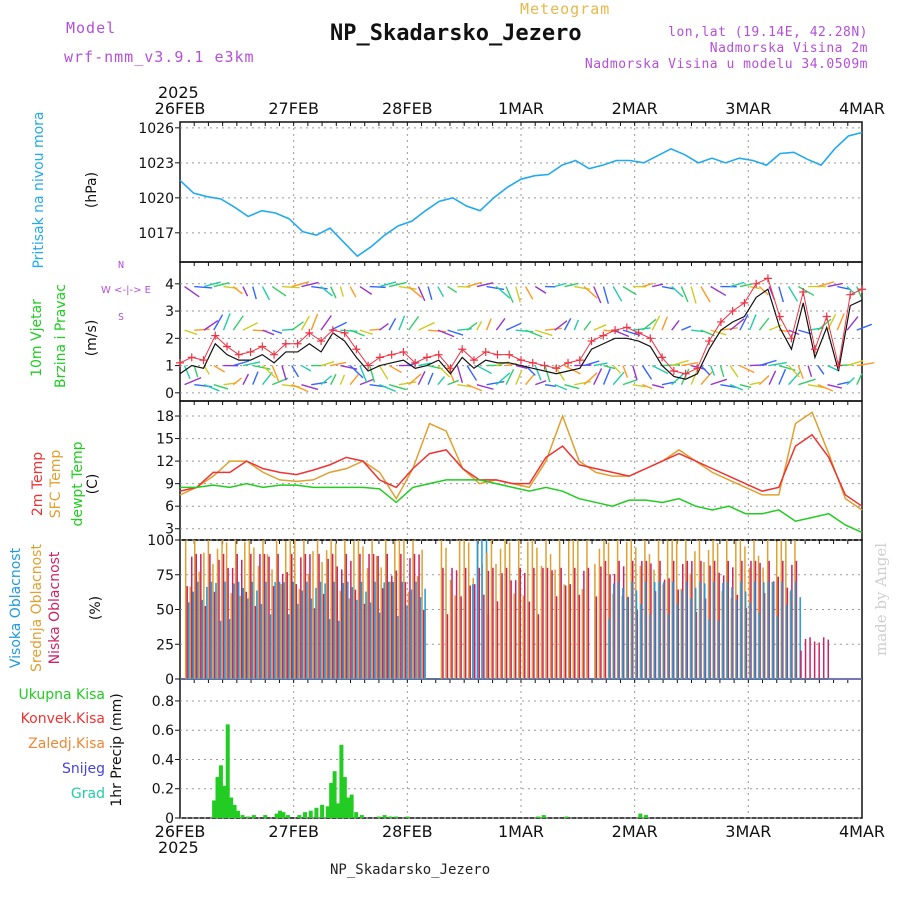  What do you see at coordinates (178, 92) in the screenshot?
I see `year-top: 2025` at bounding box center [178, 92].